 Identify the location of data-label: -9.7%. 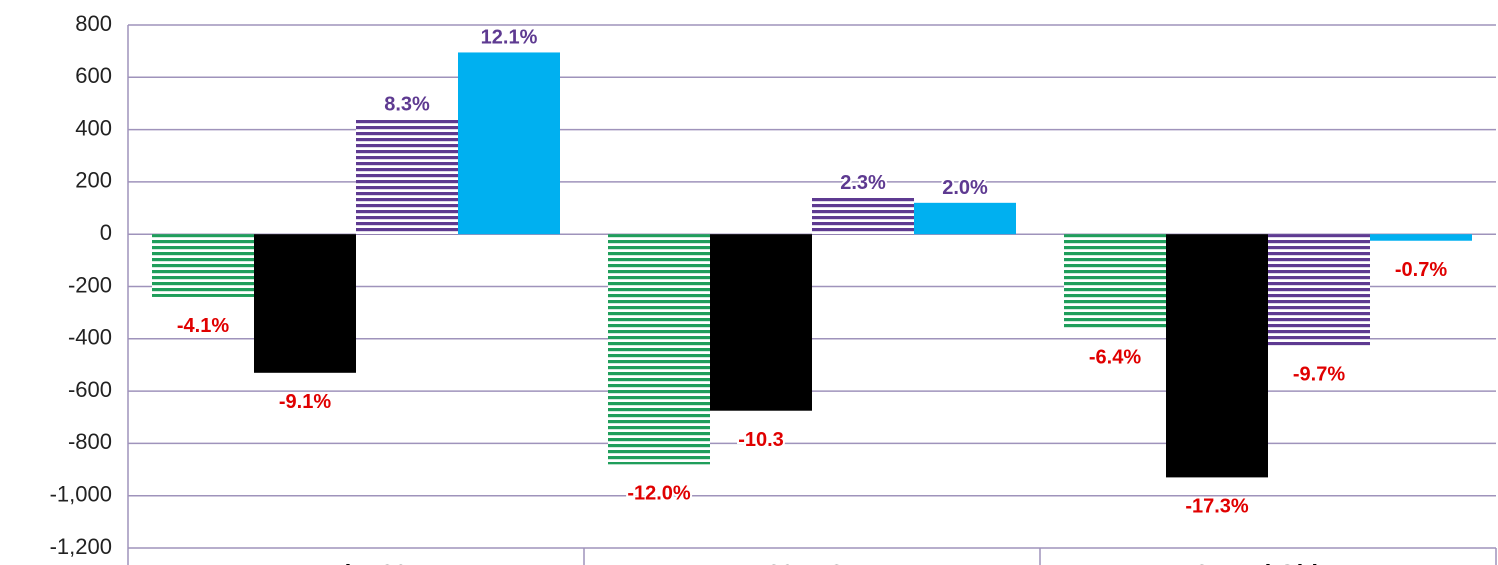
(1319, 375).